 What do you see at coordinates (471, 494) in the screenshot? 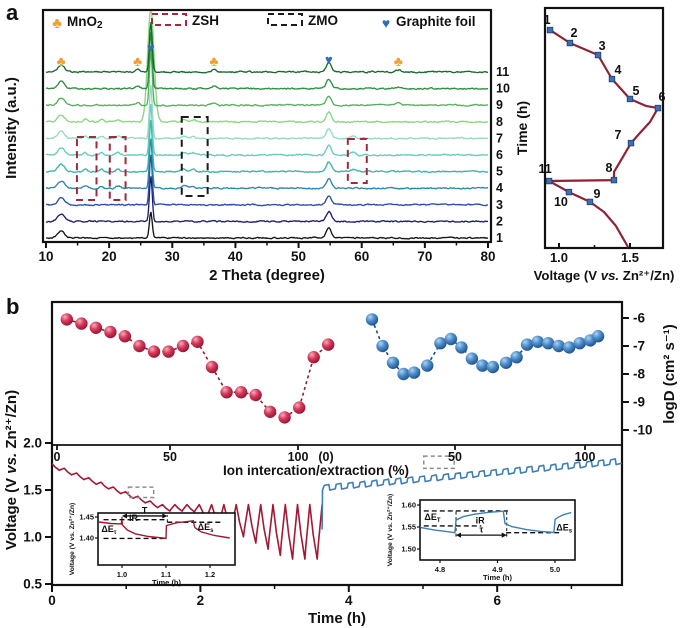
I see `gitt-charge-curve` at bounding box center [471, 494].